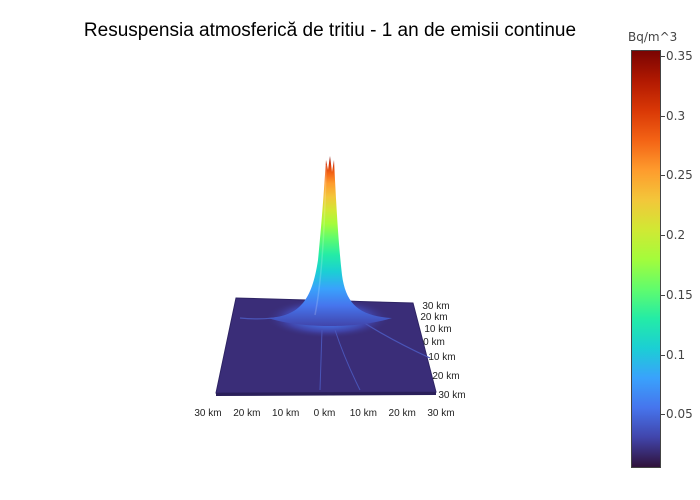 Image resolution: width=700 pixels, height=500 pixels. I want to click on x-axis-ticks: 30 km 20 km 10 km 0 km 10 km 20 km 30 km, so click(324, 413).